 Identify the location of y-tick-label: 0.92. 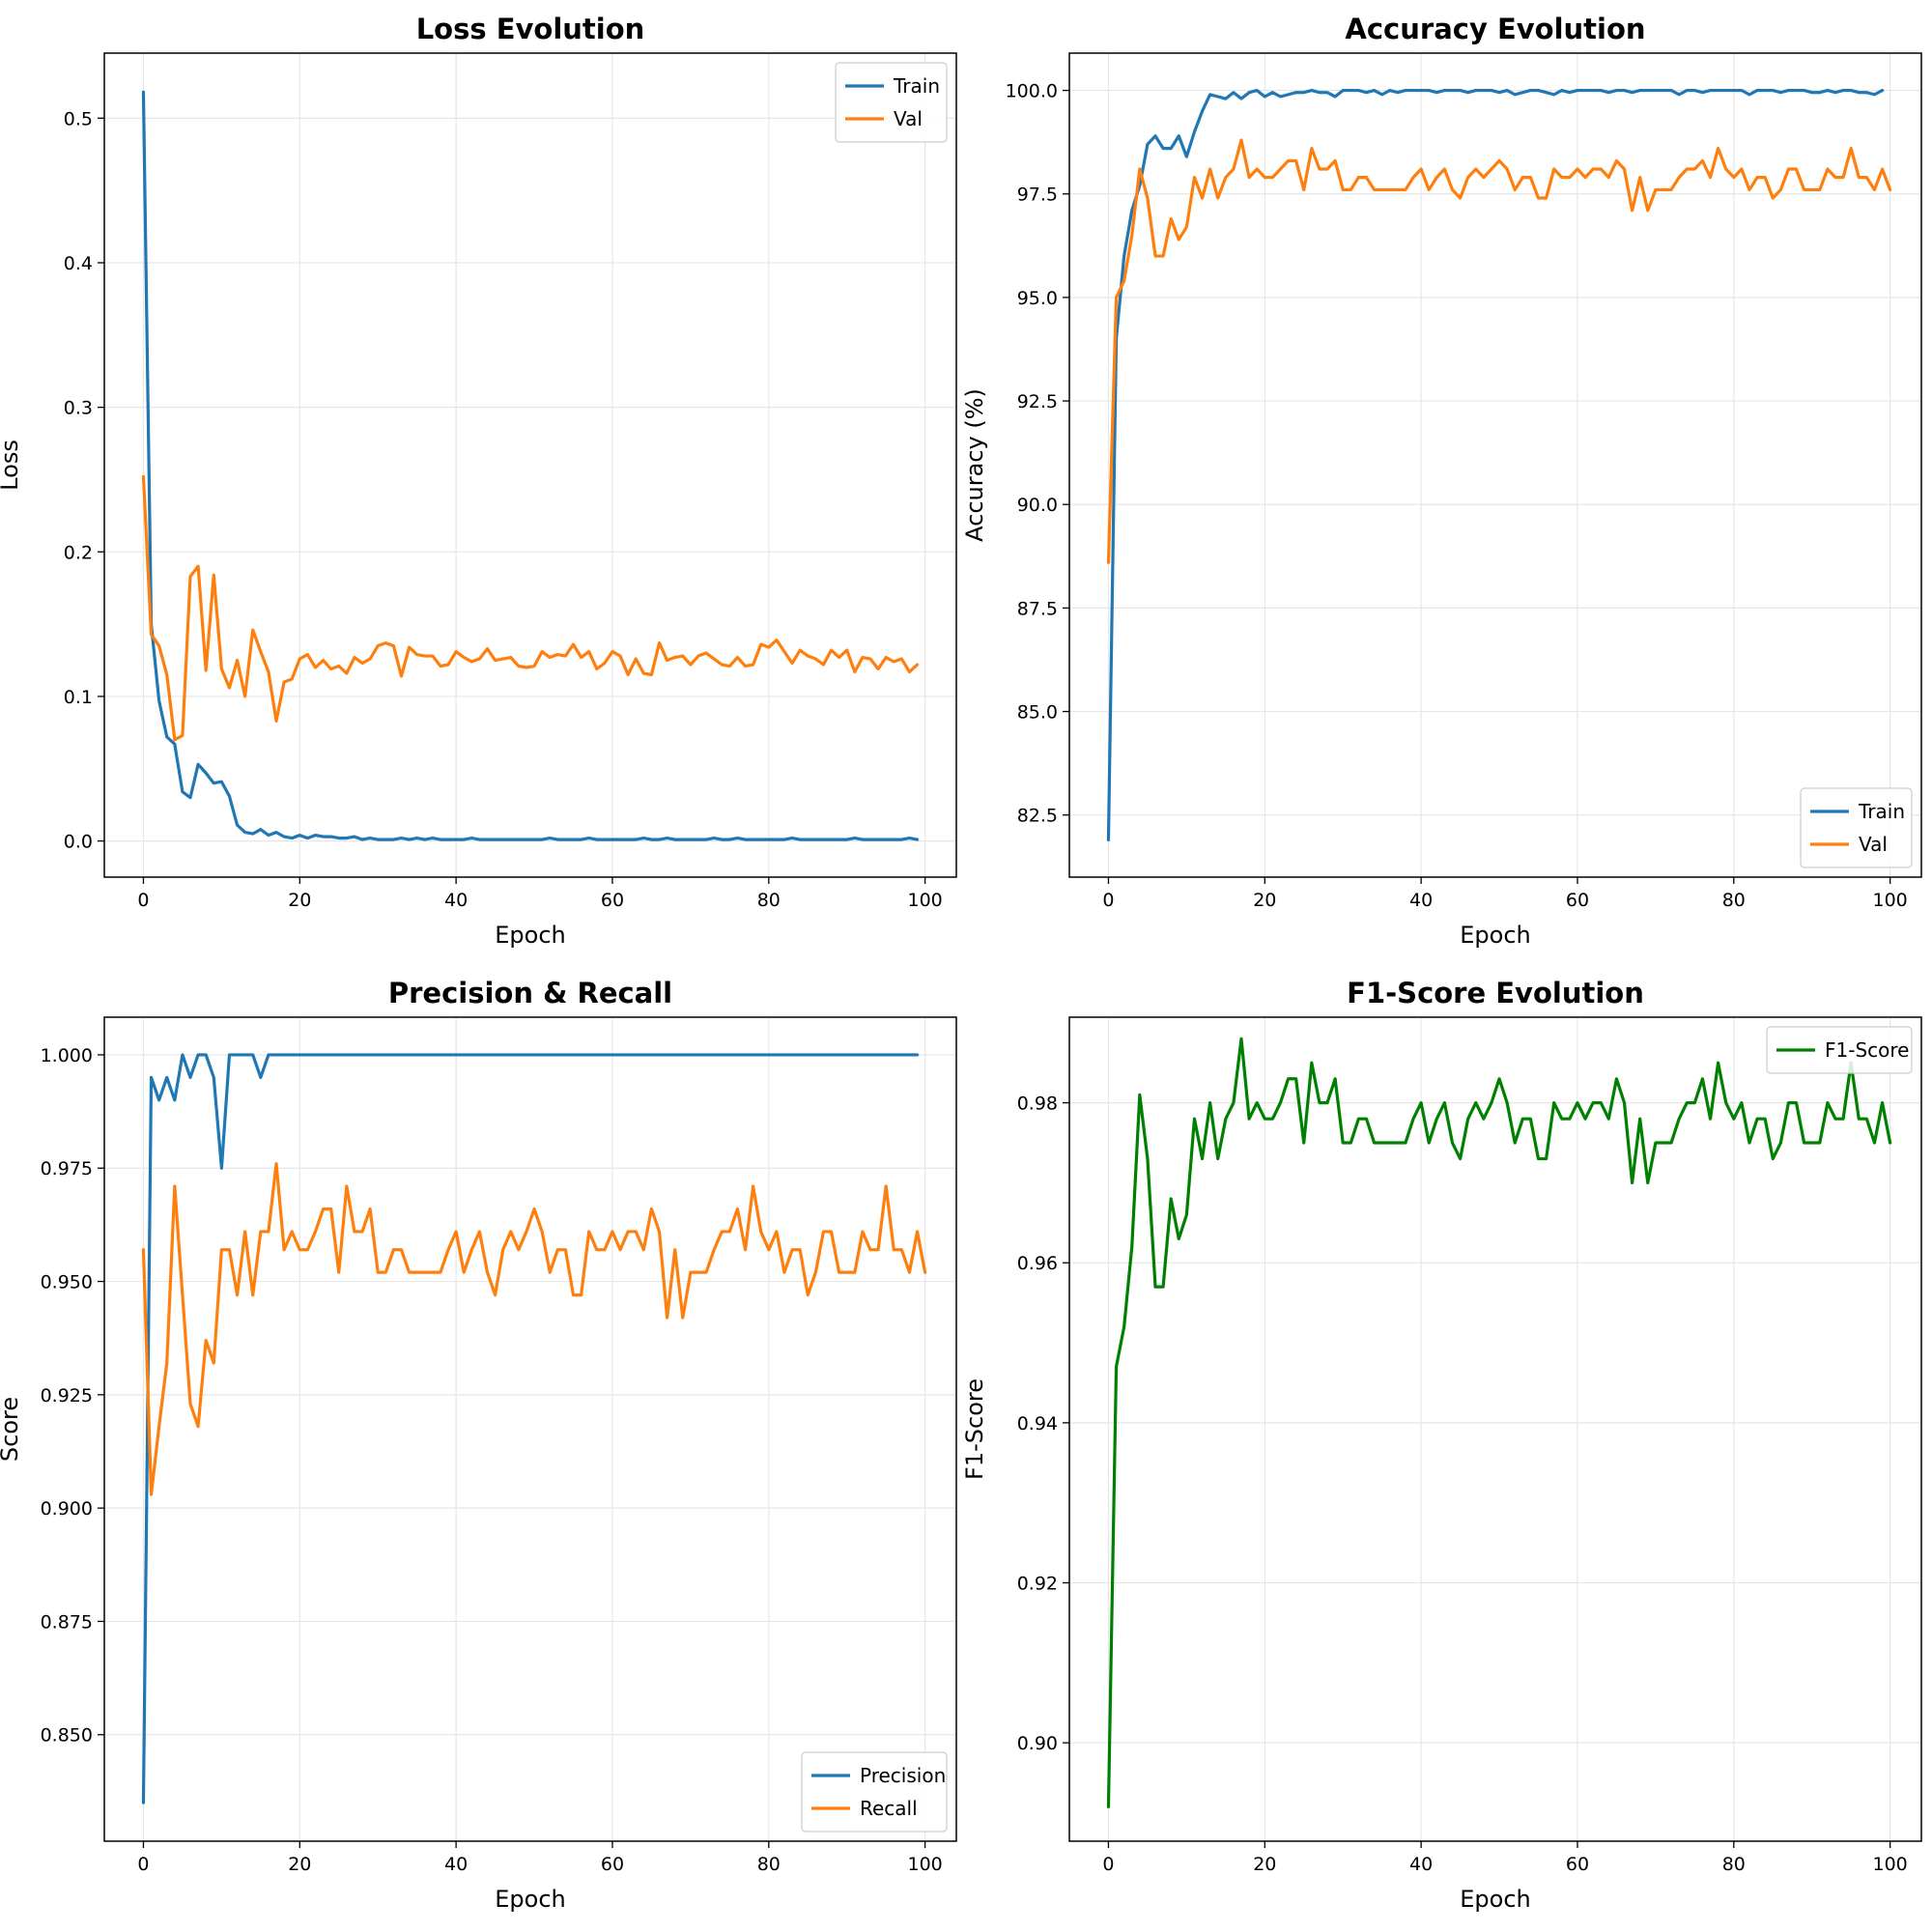
(1037, 1584).